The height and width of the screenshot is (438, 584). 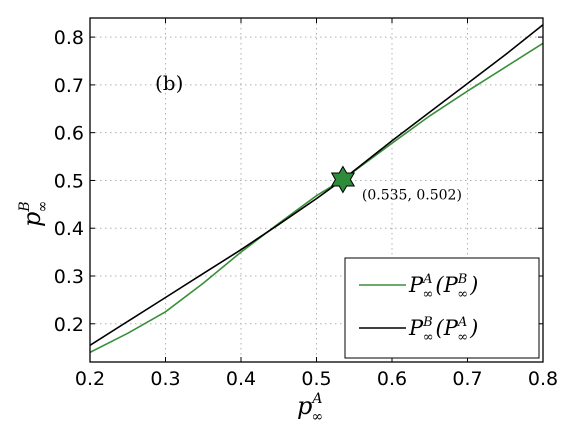 What do you see at coordinates (462, 337) in the screenshot?
I see `legend-1-b-sub: ∞` at bounding box center [462, 337].